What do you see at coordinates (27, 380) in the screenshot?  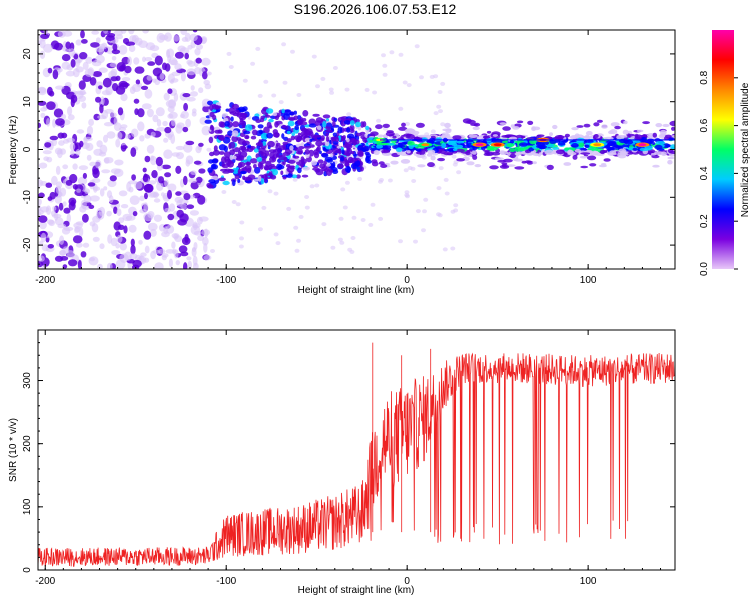 I see `y-tick-label: 300` at bounding box center [27, 380].